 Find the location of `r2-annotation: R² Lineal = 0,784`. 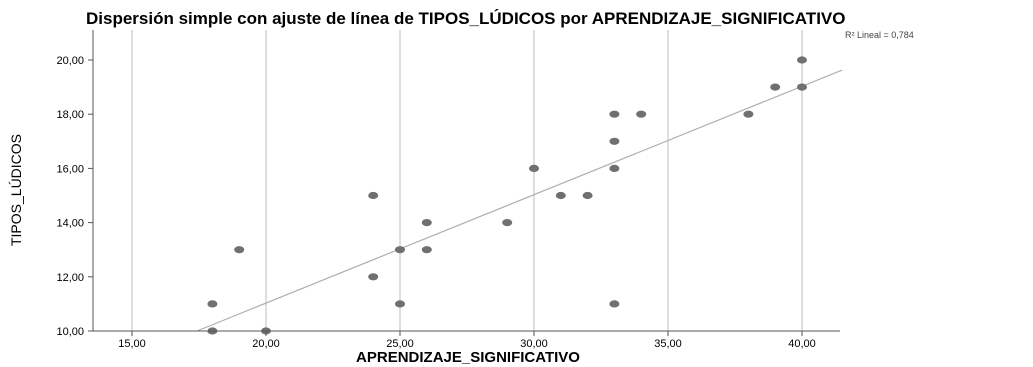

r2-annotation: R² Lineal = 0,784 is located at coordinates (879, 35).